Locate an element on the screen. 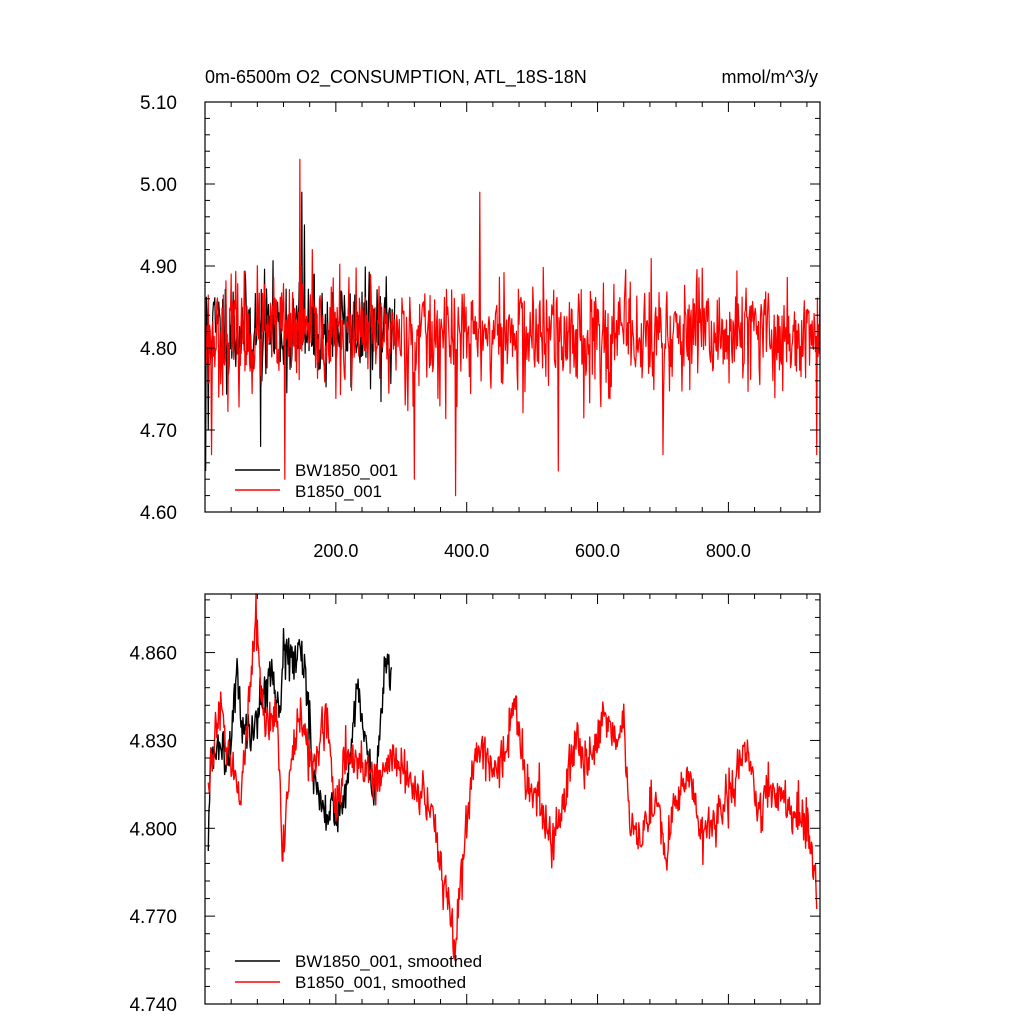 The height and width of the screenshot is (1024, 1024). legend-label-bw1850: BW1850_001 is located at coordinates (346, 470).